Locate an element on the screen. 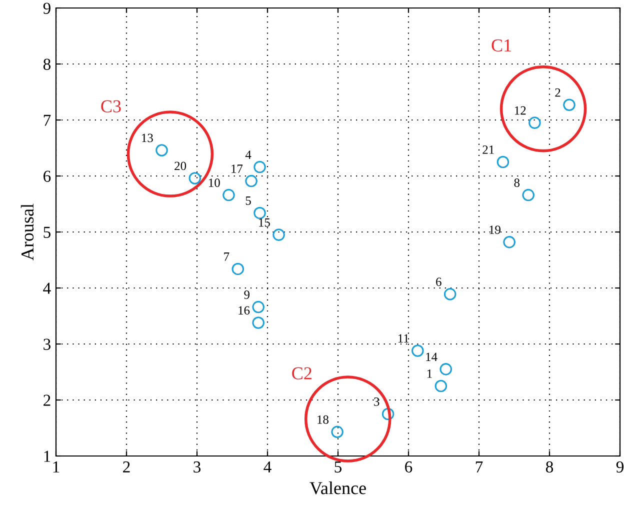 Image resolution: width=624 pixels, height=518 pixels. annotation: 6 is located at coordinates (439, 282).